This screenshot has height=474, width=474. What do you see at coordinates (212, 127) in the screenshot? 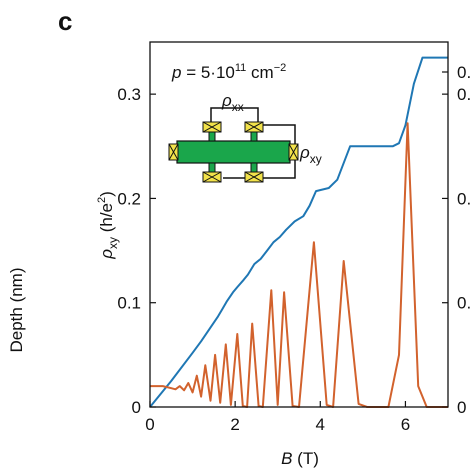
I see `contact-top-left` at bounding box center [212, 127].